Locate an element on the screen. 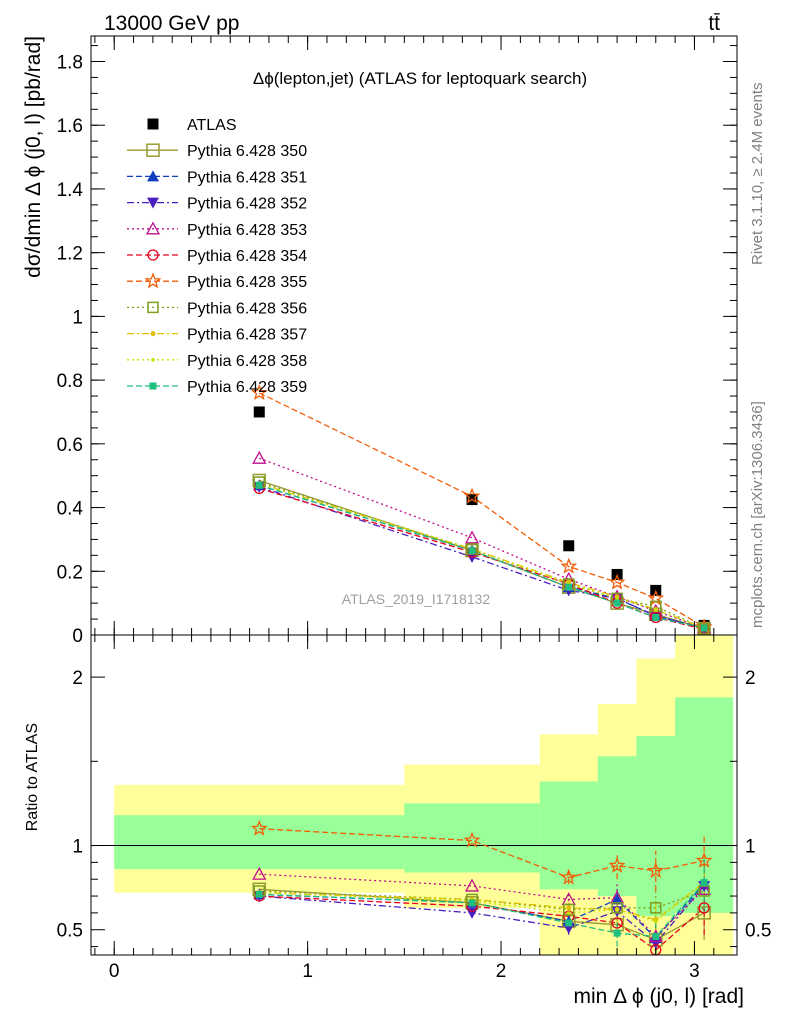  y-tick-label: 1.6 is located at coordinates (70, 126).